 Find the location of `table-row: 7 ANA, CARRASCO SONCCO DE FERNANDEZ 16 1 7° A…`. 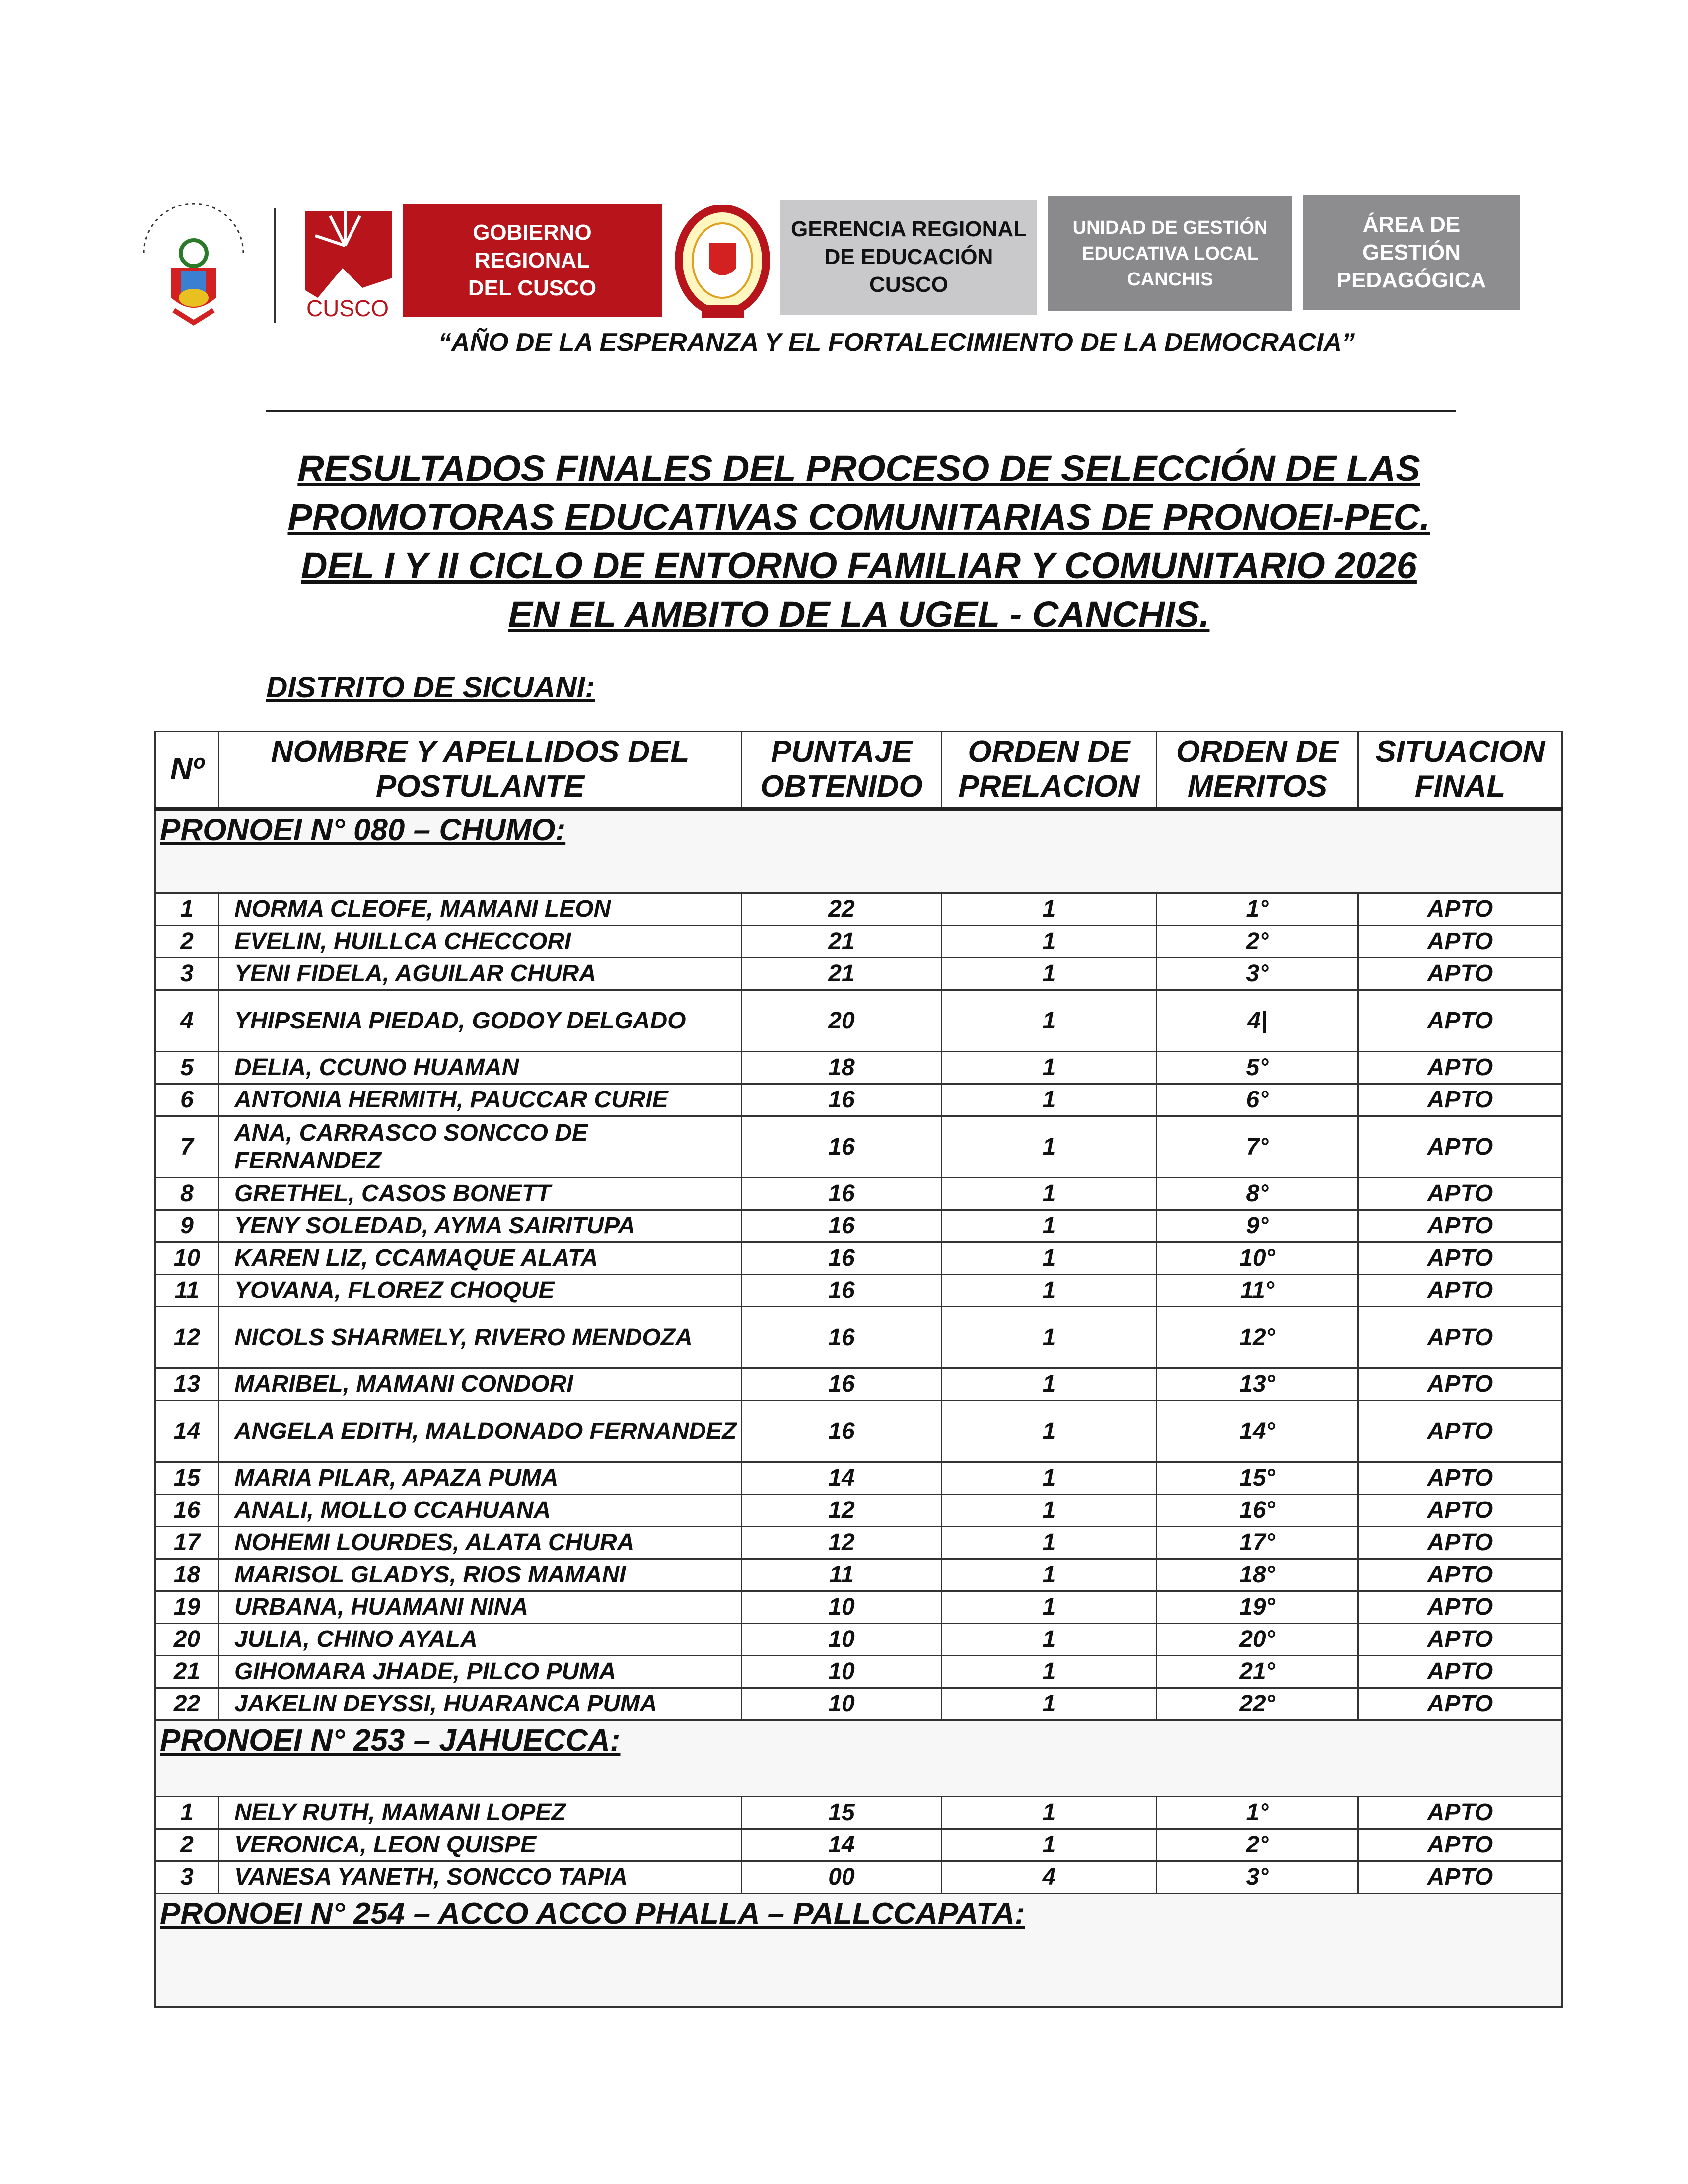

table-row: 7 ANA, CARRASCO SONCCO DE FERNANDEZ 16 1 7° A… is located at coordinates (858, 1146).